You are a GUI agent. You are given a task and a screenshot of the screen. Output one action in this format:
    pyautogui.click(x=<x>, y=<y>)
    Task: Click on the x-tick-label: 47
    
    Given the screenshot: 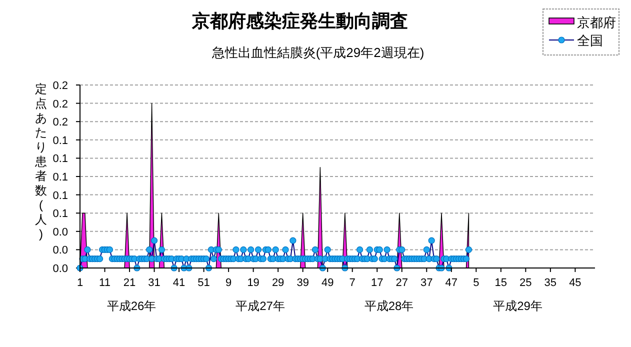 What is the action you would take?
    pyautogui.click(x=451, y=283)
    